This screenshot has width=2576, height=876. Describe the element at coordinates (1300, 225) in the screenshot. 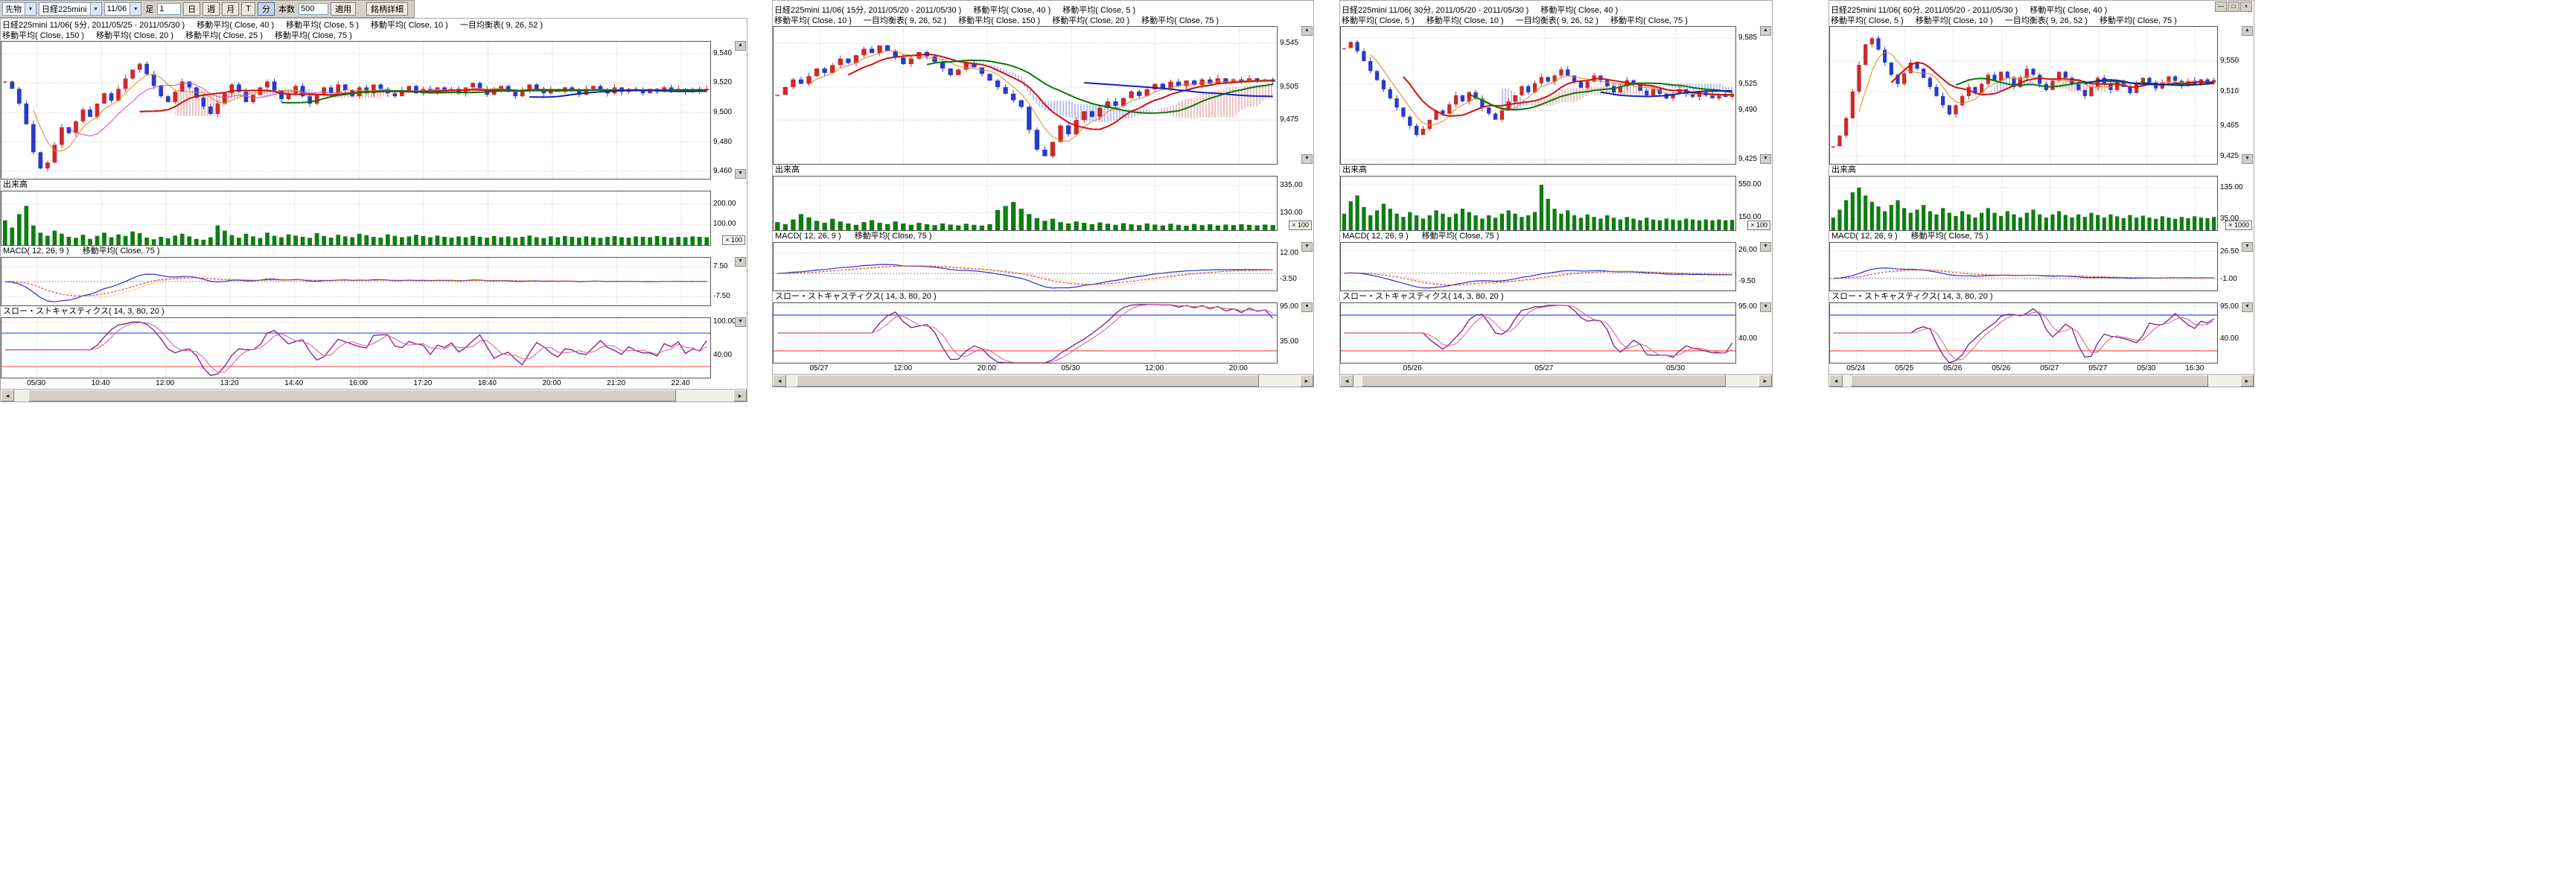

I see `volume-scale-badge: × 100` at that location.